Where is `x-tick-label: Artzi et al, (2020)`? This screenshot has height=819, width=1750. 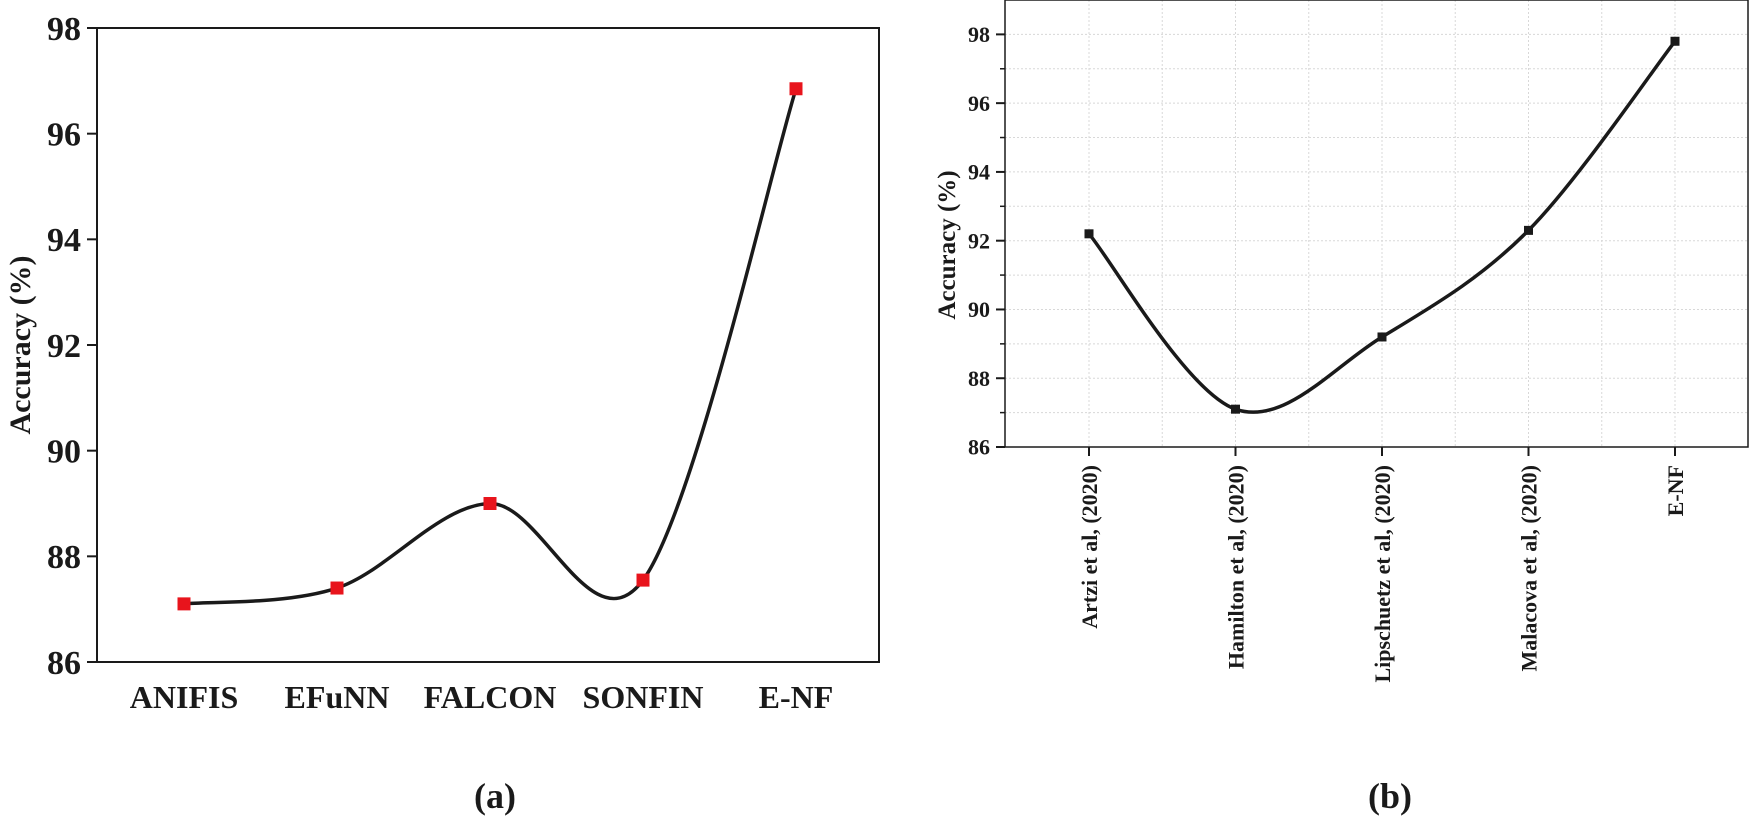
x-tick-label: Artzi et al, (2020) is located at coordinates (1089, 547).